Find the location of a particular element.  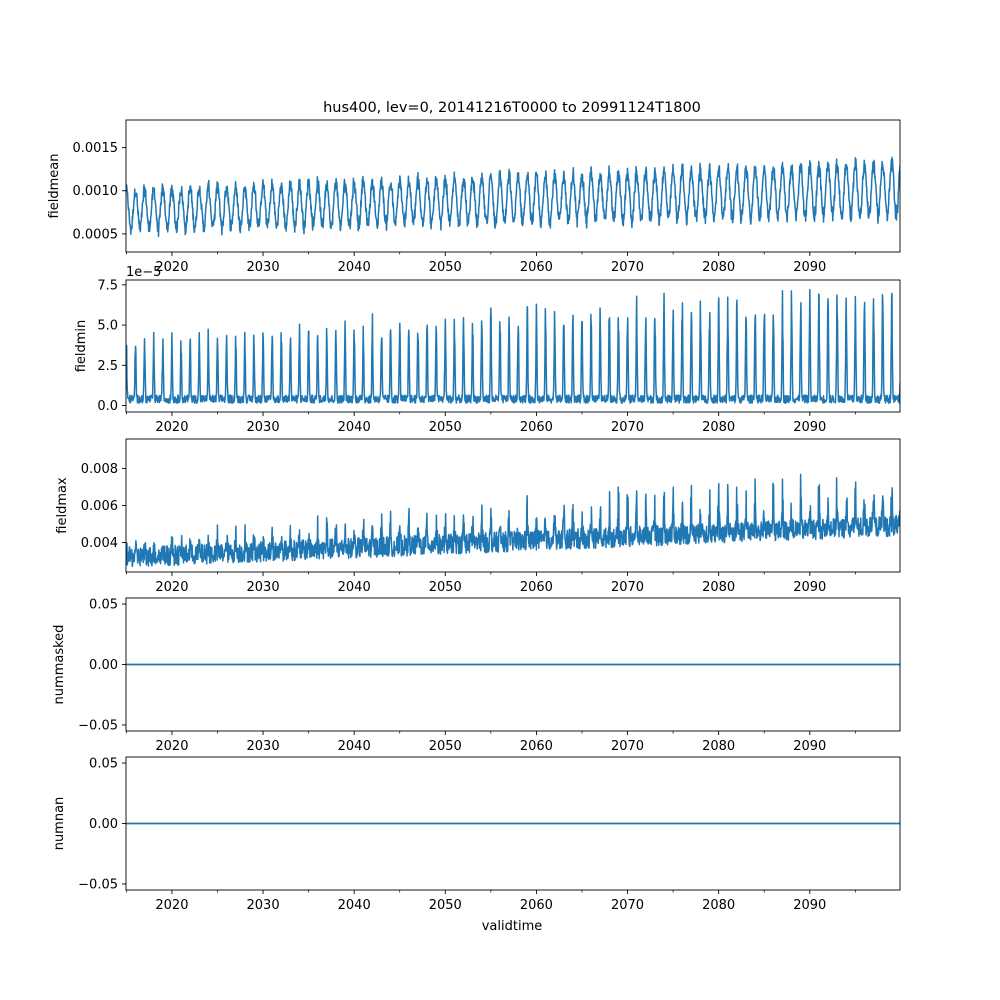

y-axis-label: numnan is located at coordinates (59, 824).